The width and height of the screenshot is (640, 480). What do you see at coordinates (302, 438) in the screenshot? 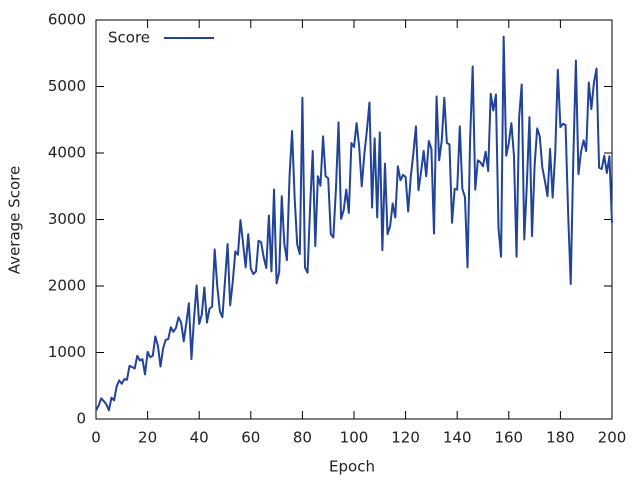
I see `x-tick-label: 80` at bounding box center [302, 438].